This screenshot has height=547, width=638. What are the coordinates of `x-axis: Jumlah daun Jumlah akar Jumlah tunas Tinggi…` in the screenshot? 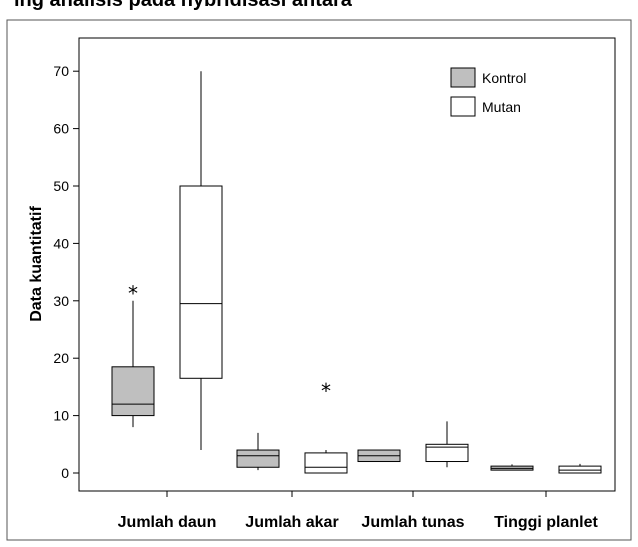 It's located at (358, 511).